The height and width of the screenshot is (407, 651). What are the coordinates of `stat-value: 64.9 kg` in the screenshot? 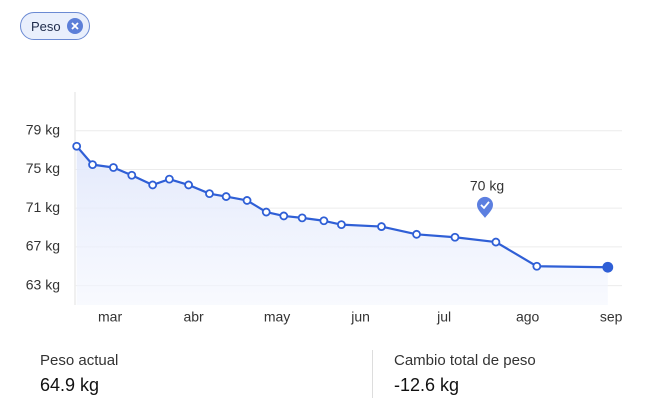 It's located at (70, 385).